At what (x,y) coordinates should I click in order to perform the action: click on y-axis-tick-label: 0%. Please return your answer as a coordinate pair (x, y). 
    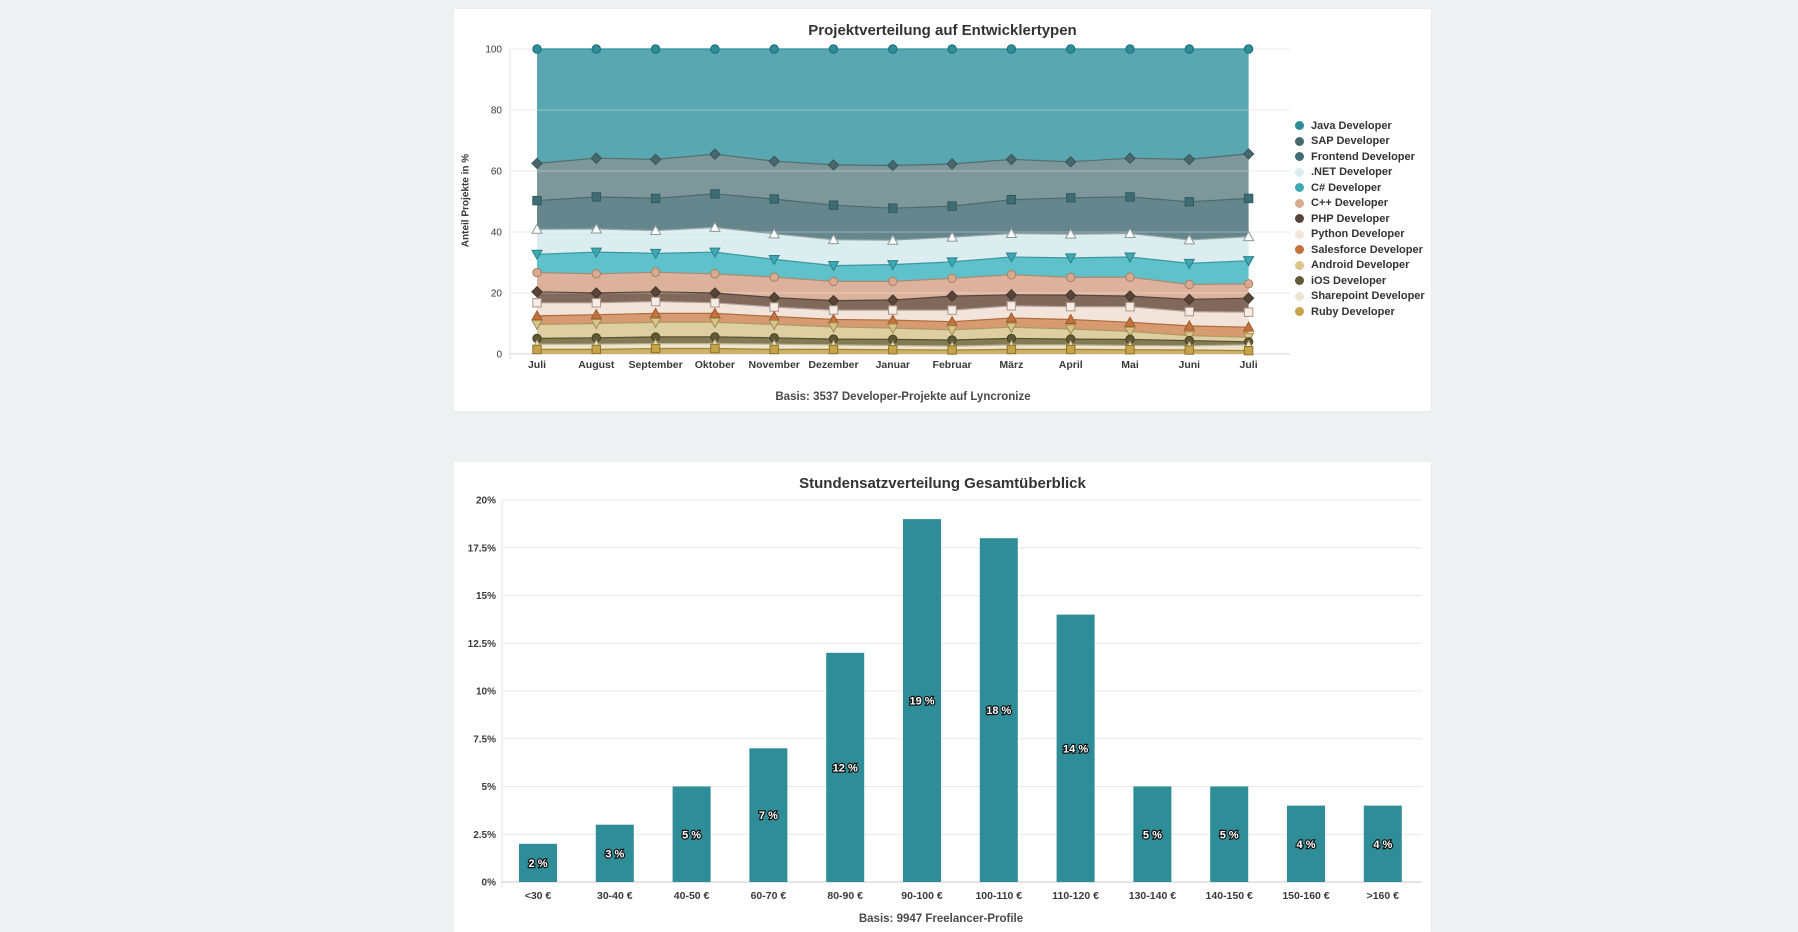
    Looking at the image, I should click on (489, 883).